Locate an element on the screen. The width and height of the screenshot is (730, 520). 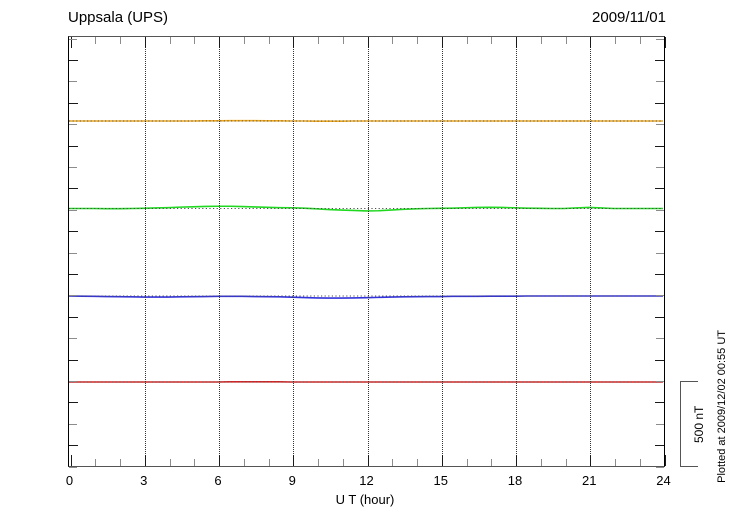
x-axis-tick-label: 0 is located at coordinates (69, 480).